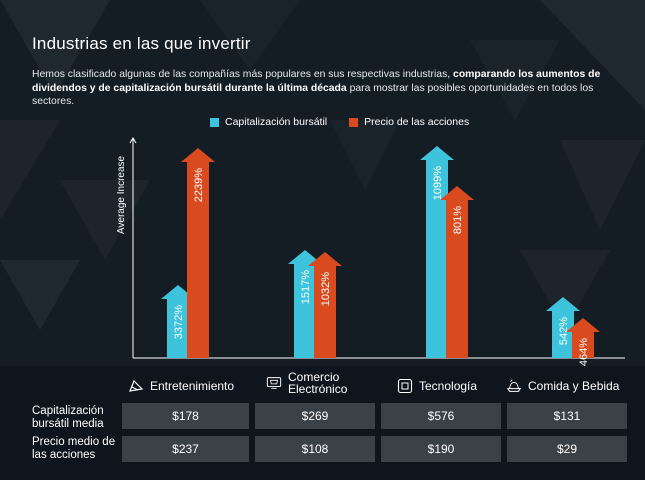 The width and height of the screenshot is (645, 480). I want to click on bar-label-price-2: 801%, so click(458, 220).